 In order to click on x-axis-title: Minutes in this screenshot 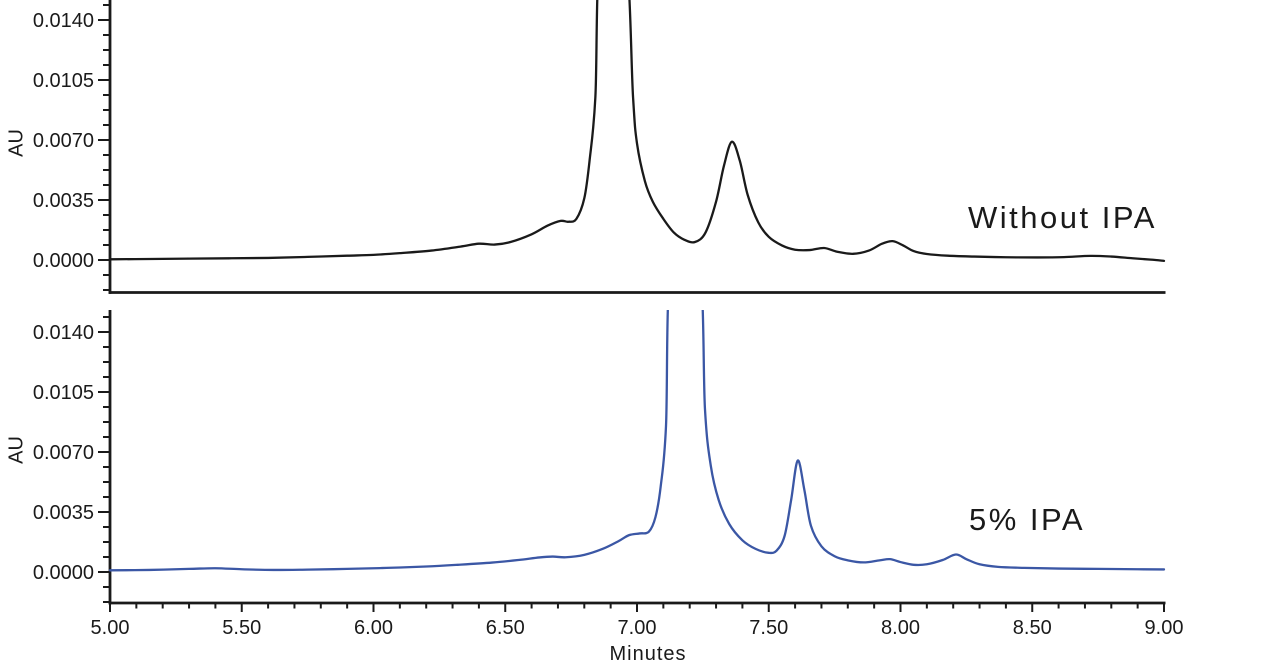, I will do `click(648, 653)`.